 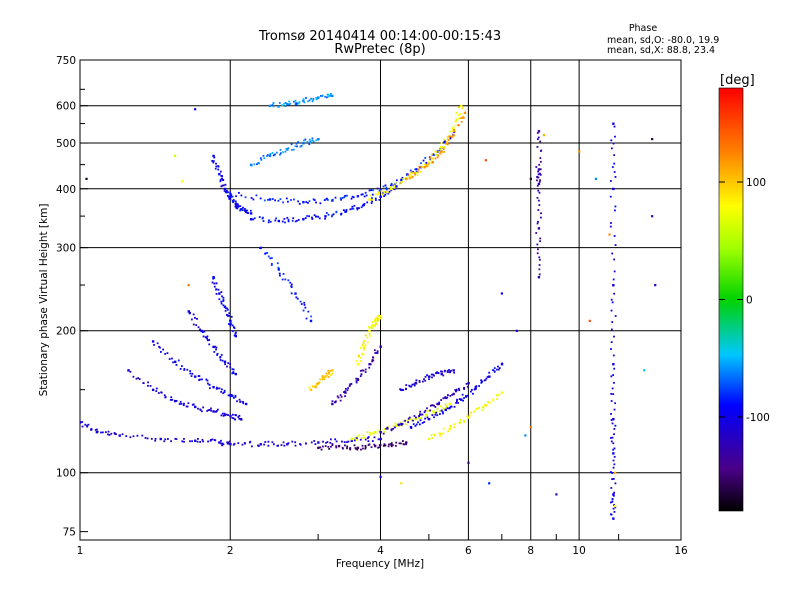 I want to click on x-axis-label: Frequency [MHz], so click(x=380, y=564).